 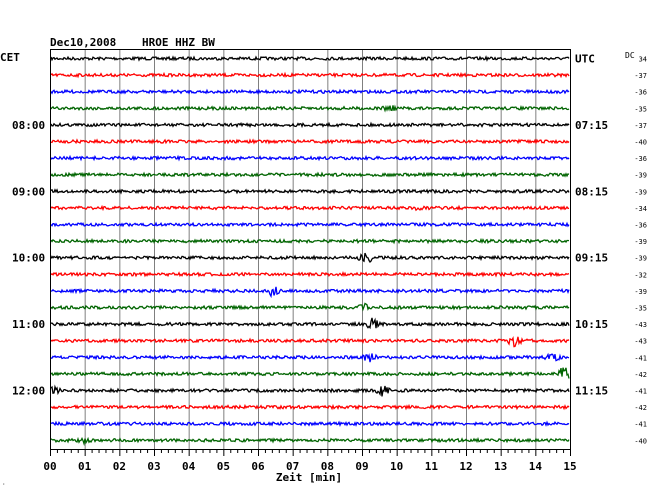 What do you see at coordinates (119, 466) in the screenshot?
I see `x-tick-label: 02` at bounding box center [119, 466].